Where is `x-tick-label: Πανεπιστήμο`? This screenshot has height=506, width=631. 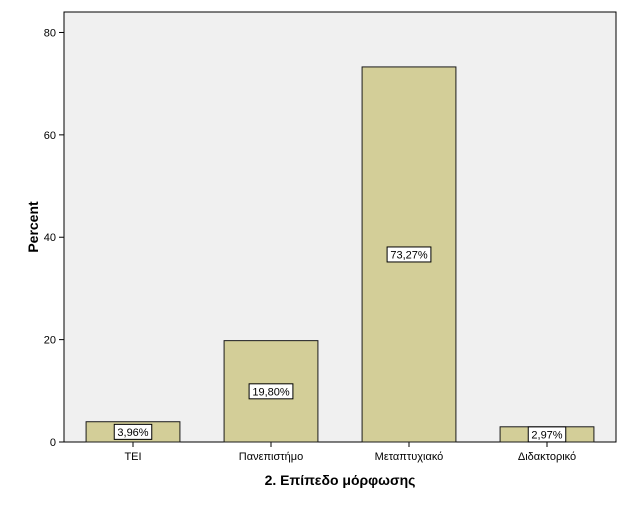
x-tick-label: Πανεπιστήμο is located at coordinates (271, 457).